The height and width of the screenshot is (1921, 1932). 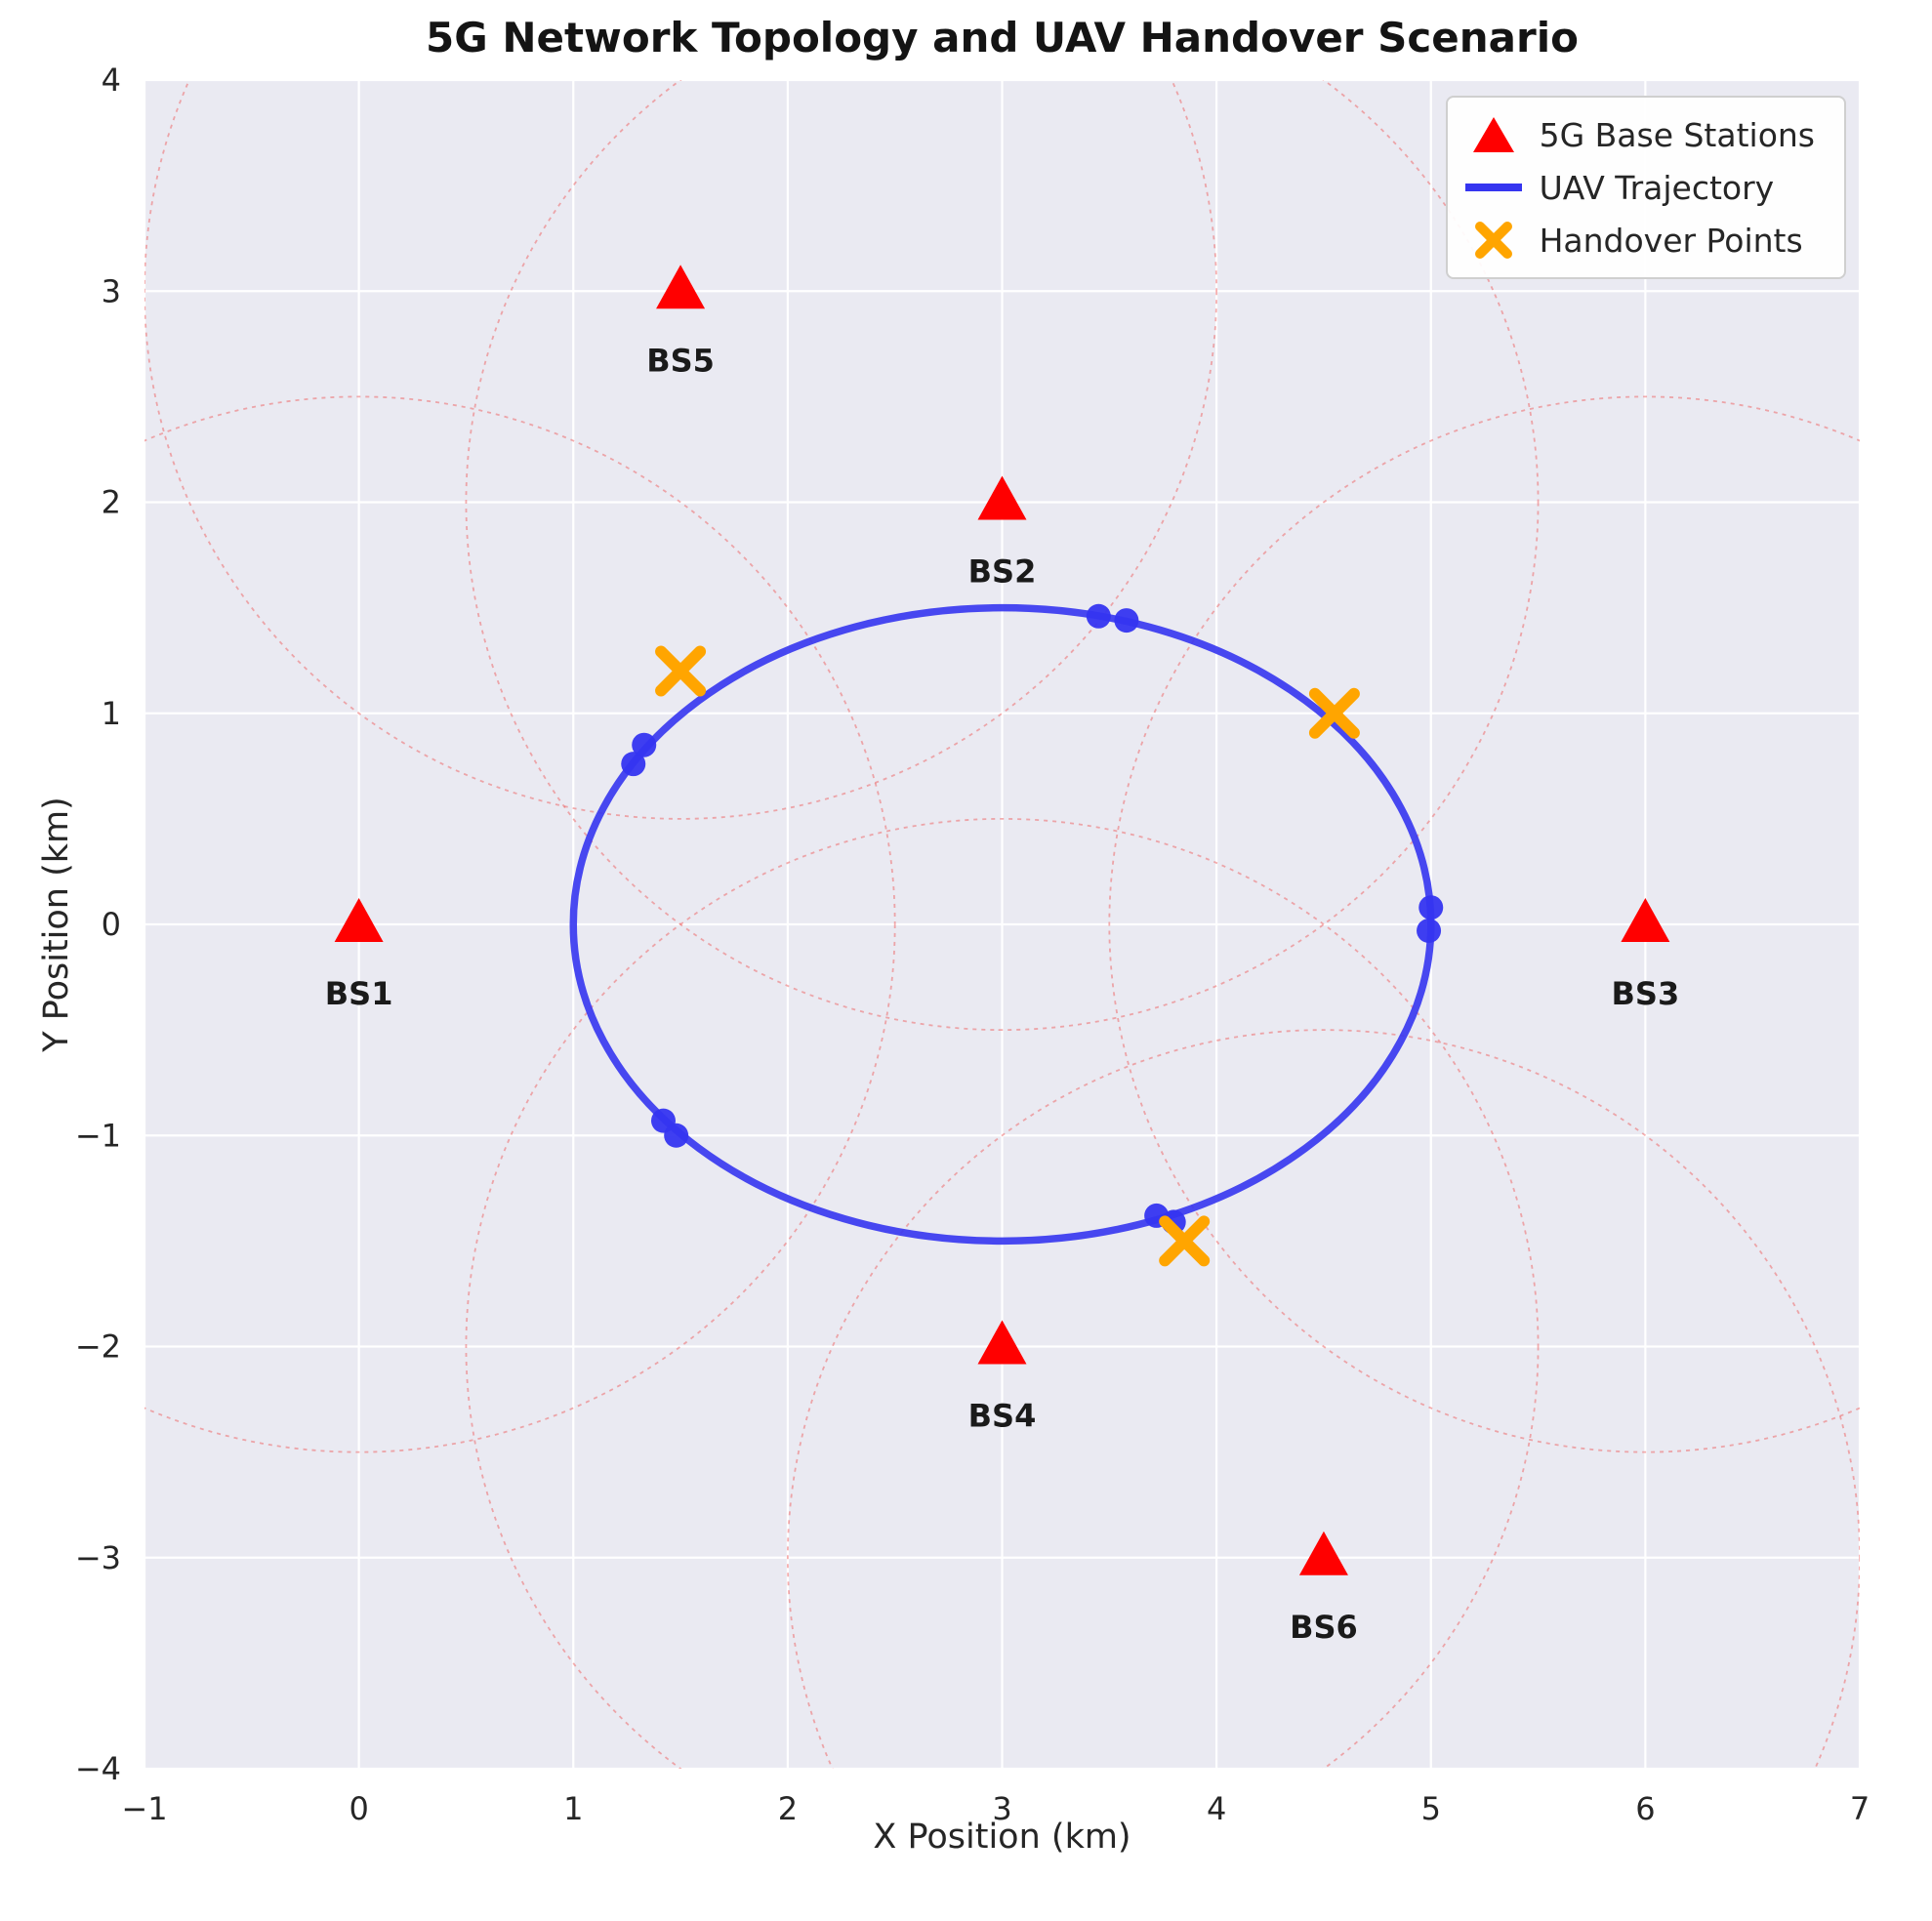 I want to click on x-tick-label: 0, so click(x=358, y=1808).